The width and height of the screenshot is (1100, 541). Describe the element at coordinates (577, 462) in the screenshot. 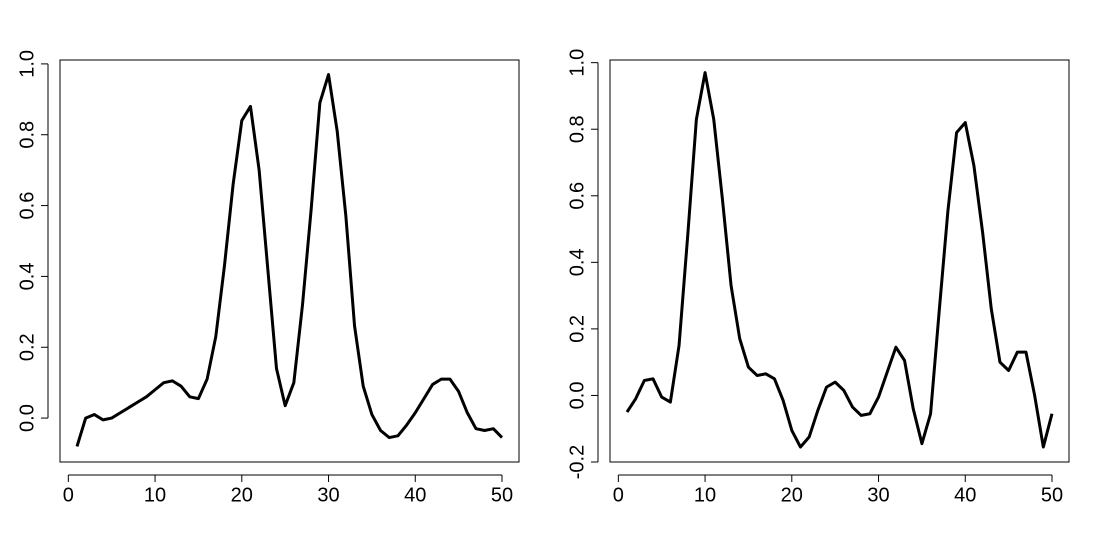

I see `y-tick-label: -0.2` at that location.